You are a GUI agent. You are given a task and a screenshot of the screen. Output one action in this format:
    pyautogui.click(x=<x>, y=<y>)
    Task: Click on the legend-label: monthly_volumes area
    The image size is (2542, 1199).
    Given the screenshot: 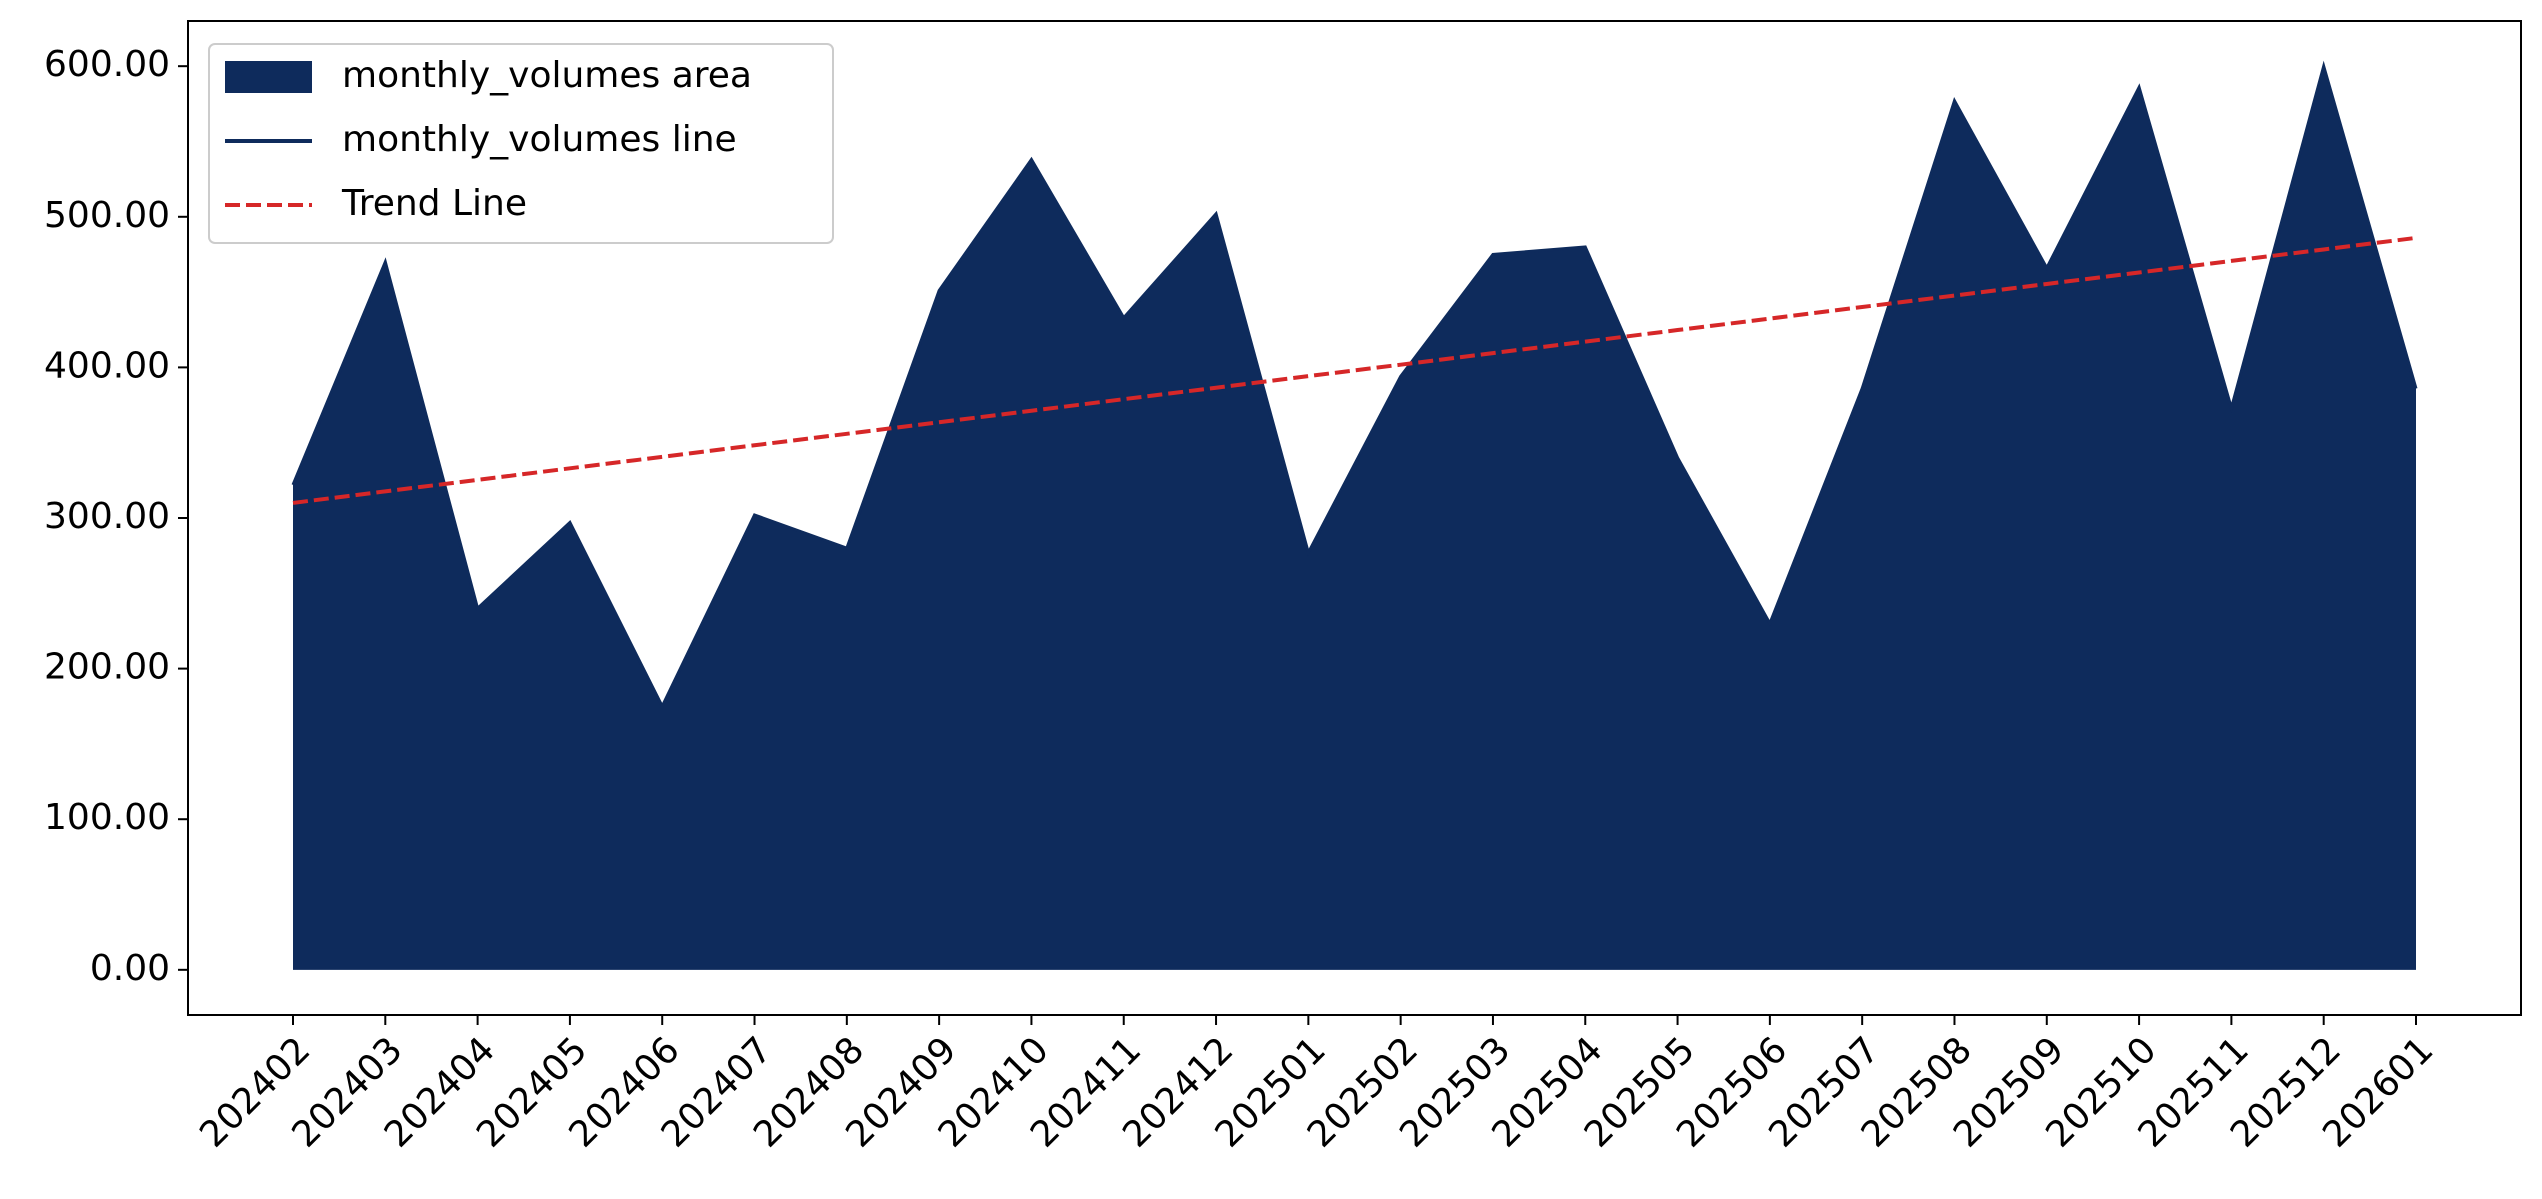 What is the action you would take?
    pyautogui.click(x=547, y=75)
    